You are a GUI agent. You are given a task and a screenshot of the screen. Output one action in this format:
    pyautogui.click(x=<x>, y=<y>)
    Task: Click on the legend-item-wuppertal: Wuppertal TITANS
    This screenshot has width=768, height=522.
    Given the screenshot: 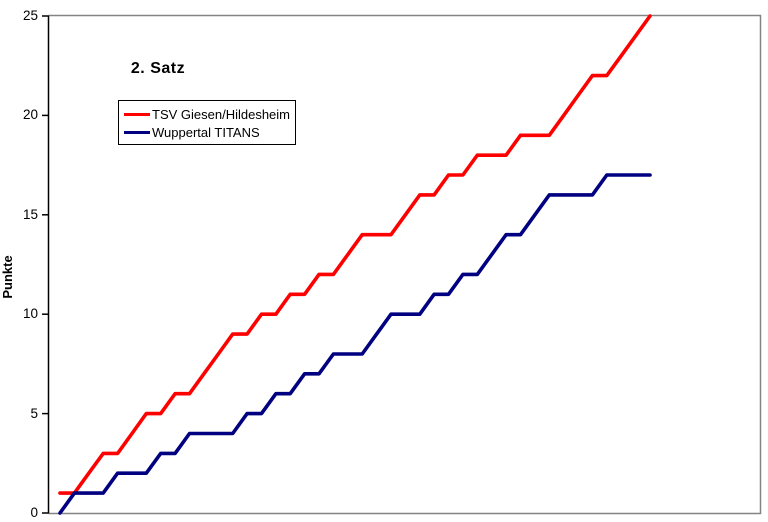 What is the action you would take?
    pyautogui.click(x=209, y=132)
    